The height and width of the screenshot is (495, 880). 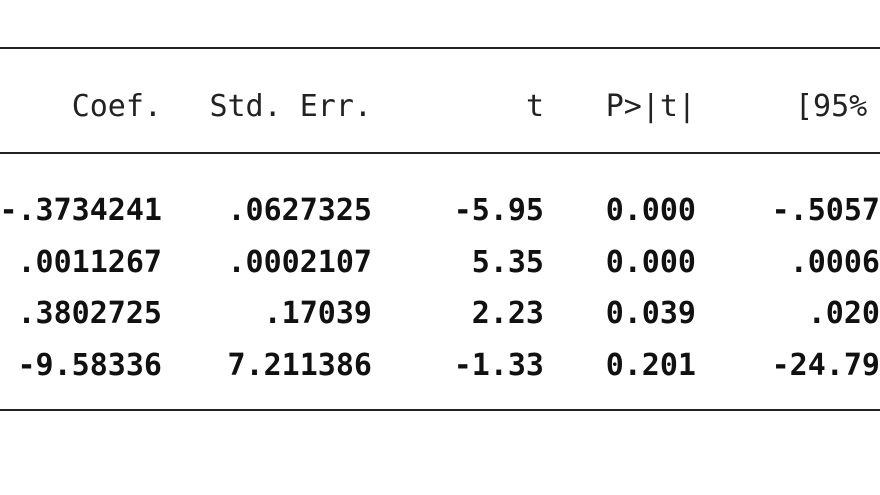 What do you see at coordinates (290, 106) in the screenshot?
I see `column-header: Std. Err.` at bounding box center [290, 106].